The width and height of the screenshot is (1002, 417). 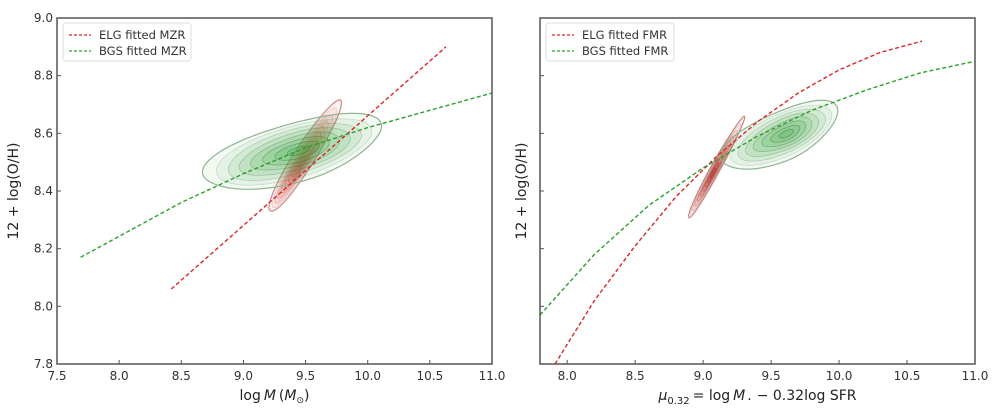 I want to click on legend: ELG fitted FMR BGS fitted FMR, so click(x=610, y=42).